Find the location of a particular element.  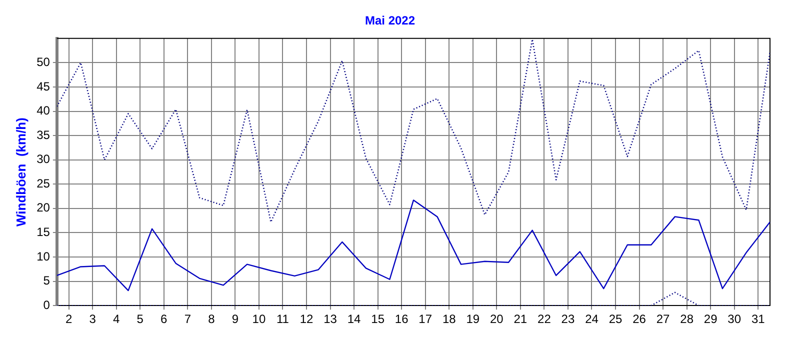

y-tick-label: 25 is located at coordinates (43, 183).